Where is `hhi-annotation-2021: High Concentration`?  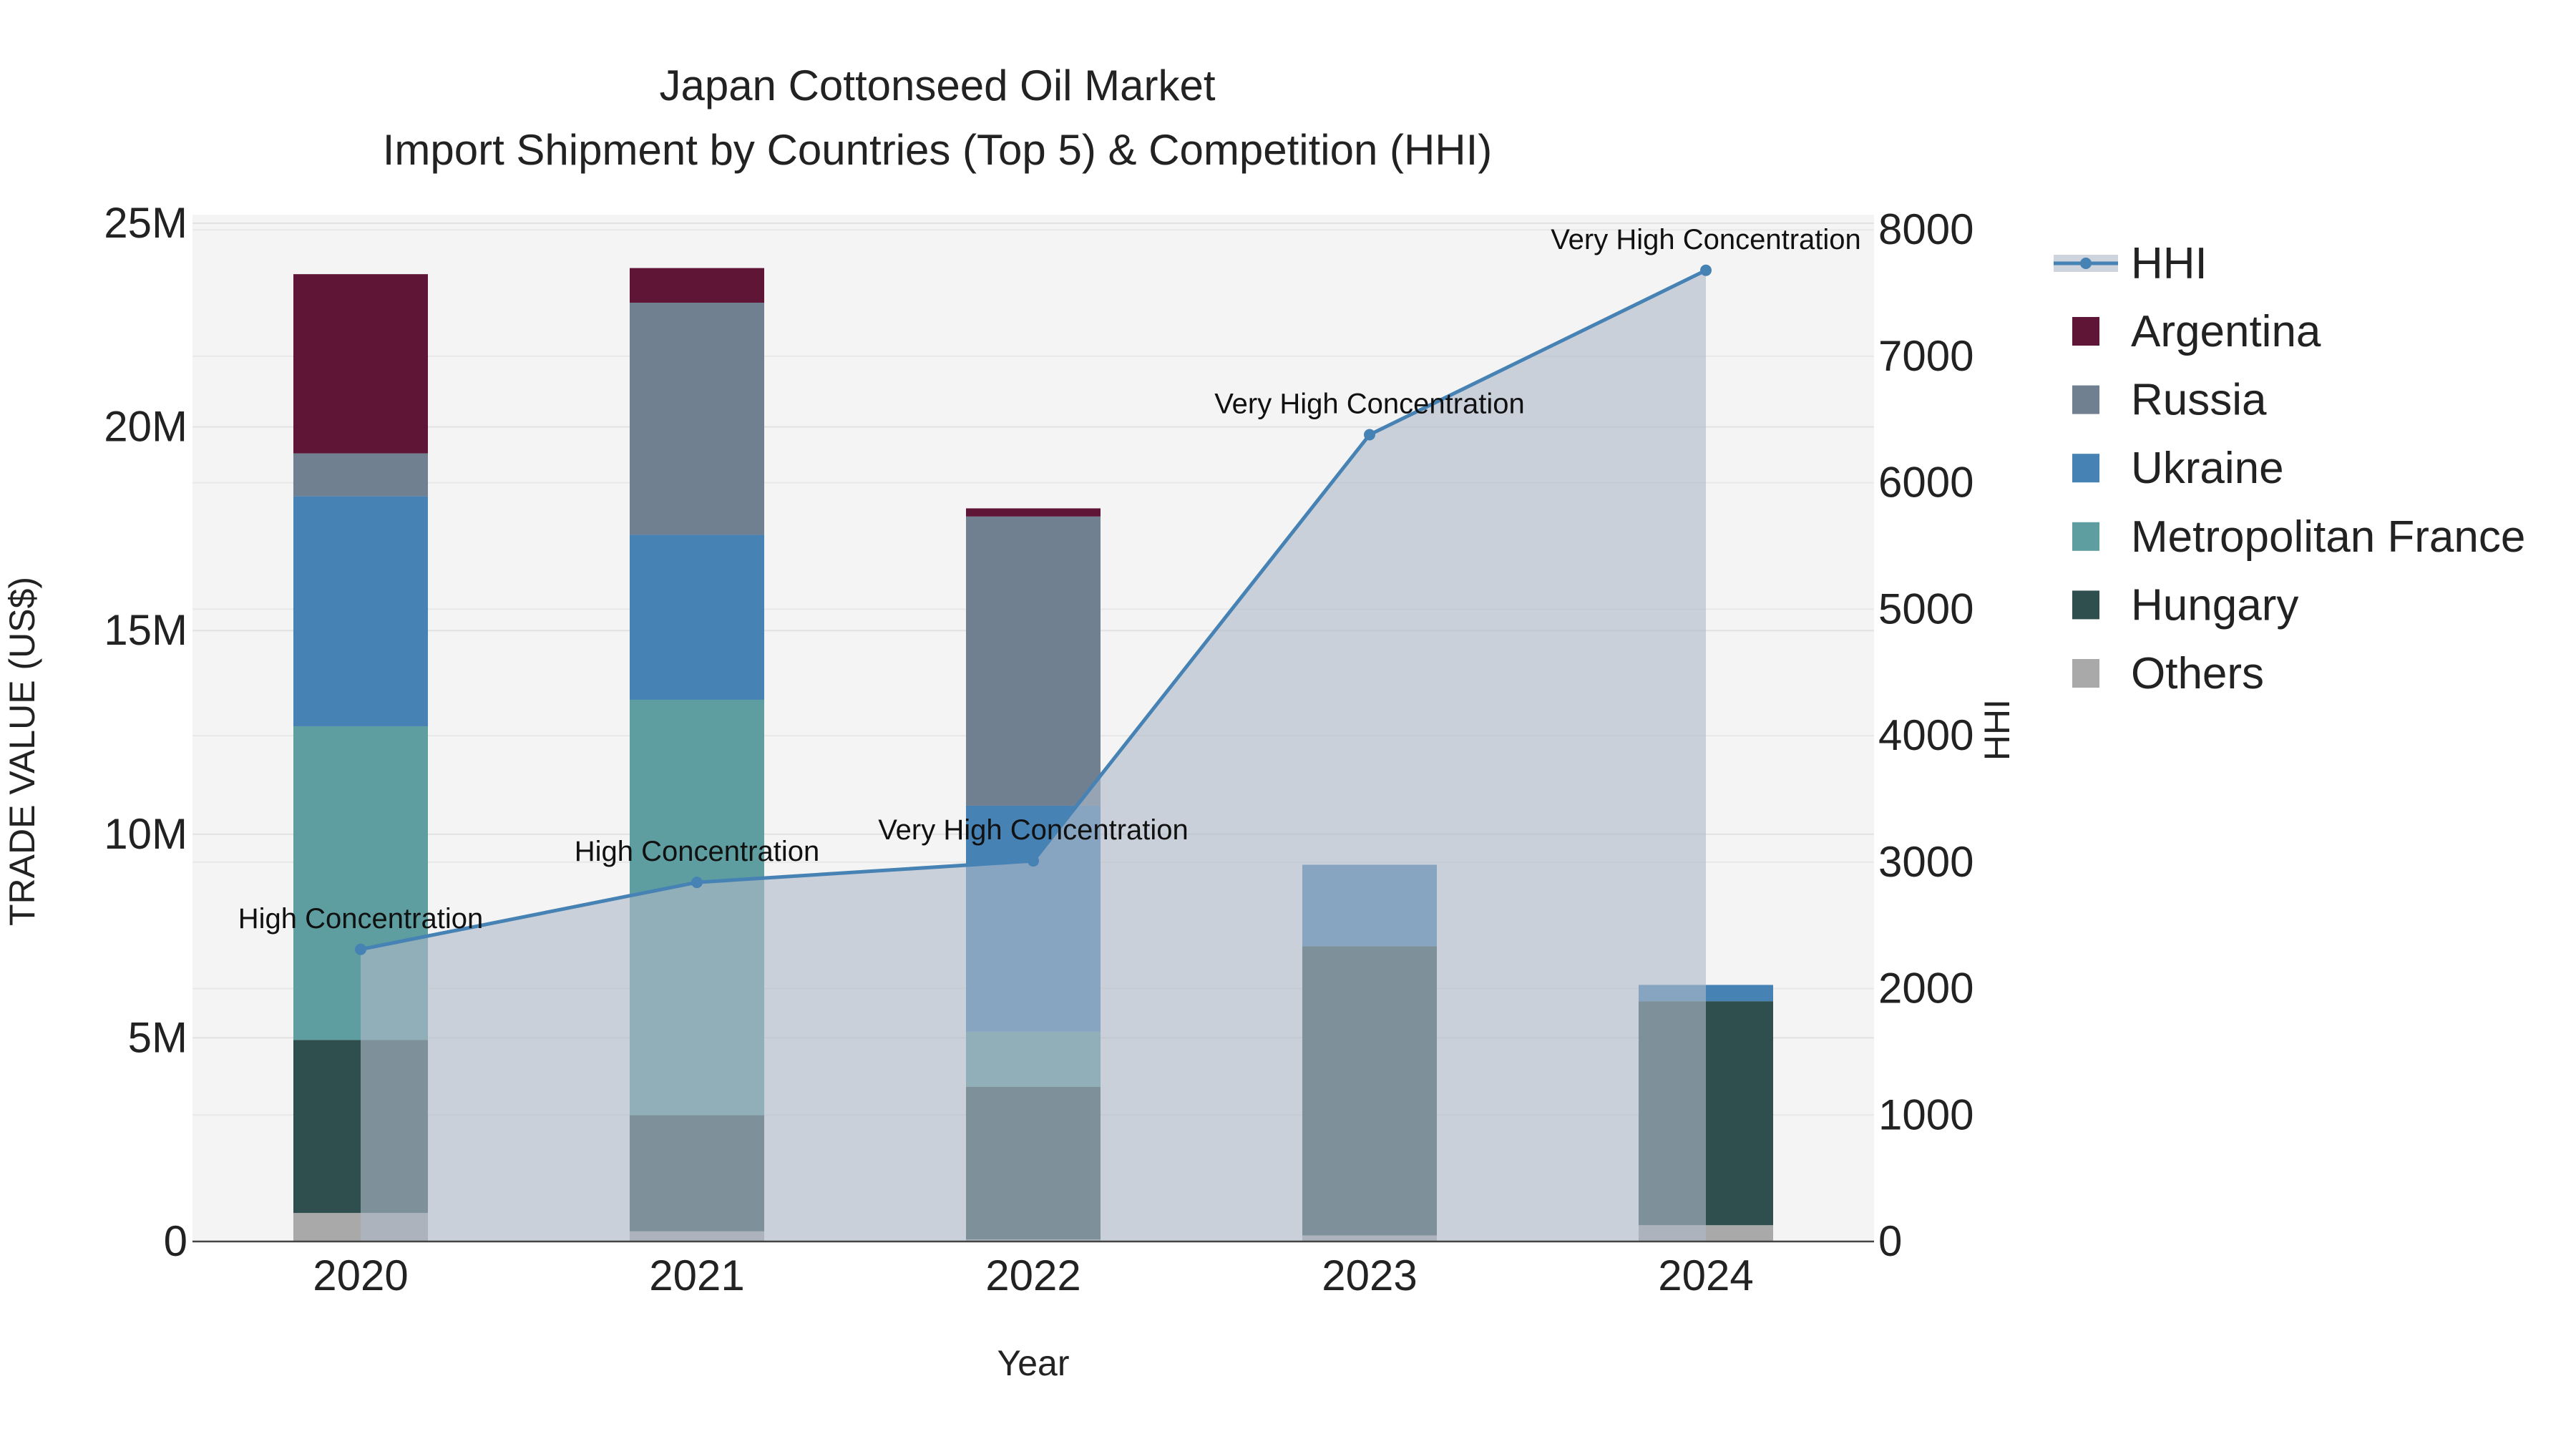 hhi-annotation-2021: High Concentration is located at coordinates (697, 851).